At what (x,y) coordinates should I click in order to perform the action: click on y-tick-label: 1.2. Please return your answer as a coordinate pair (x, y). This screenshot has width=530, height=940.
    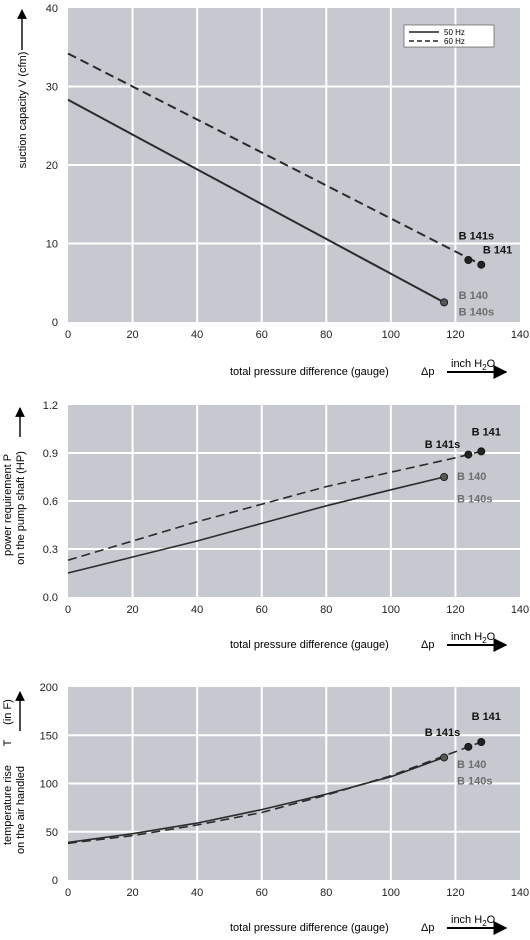
    Looking at the image, I should click on (50, 406).